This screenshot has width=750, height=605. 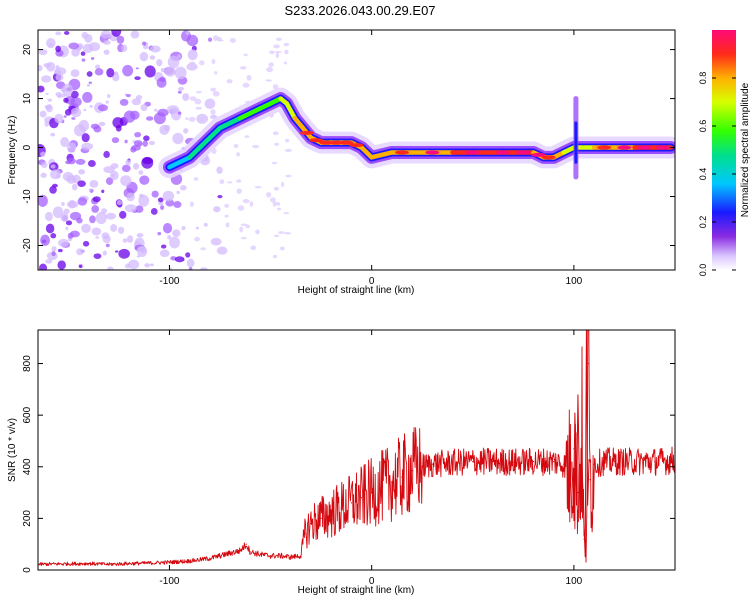 What do you see at coordinates (169, 281) in the screenshot?
I see `heatmap-x-tick-label: -100` at bounding box center [169, 281].